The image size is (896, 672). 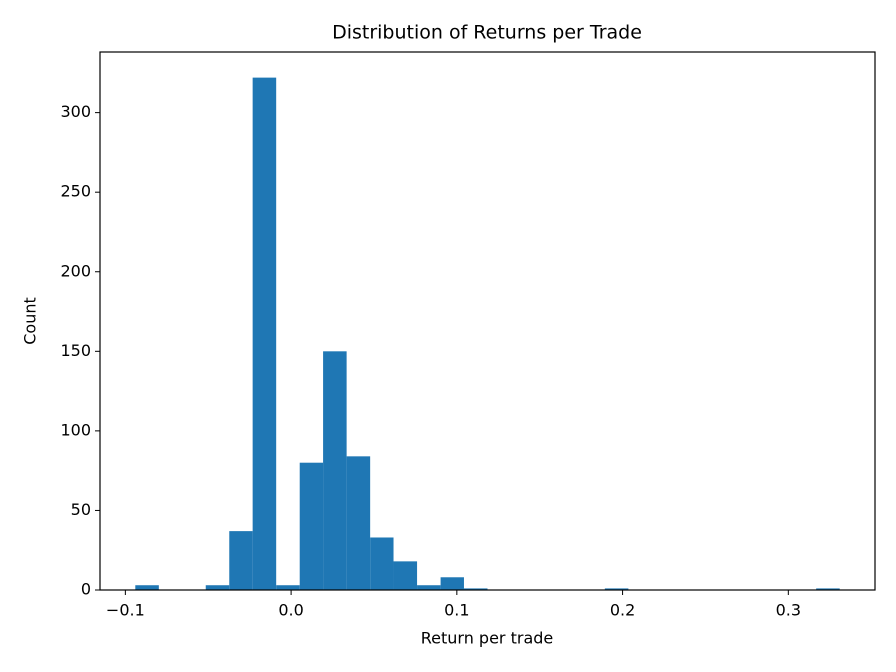 I want to click on y-tick-label: 50, so click(x=81, y=509).